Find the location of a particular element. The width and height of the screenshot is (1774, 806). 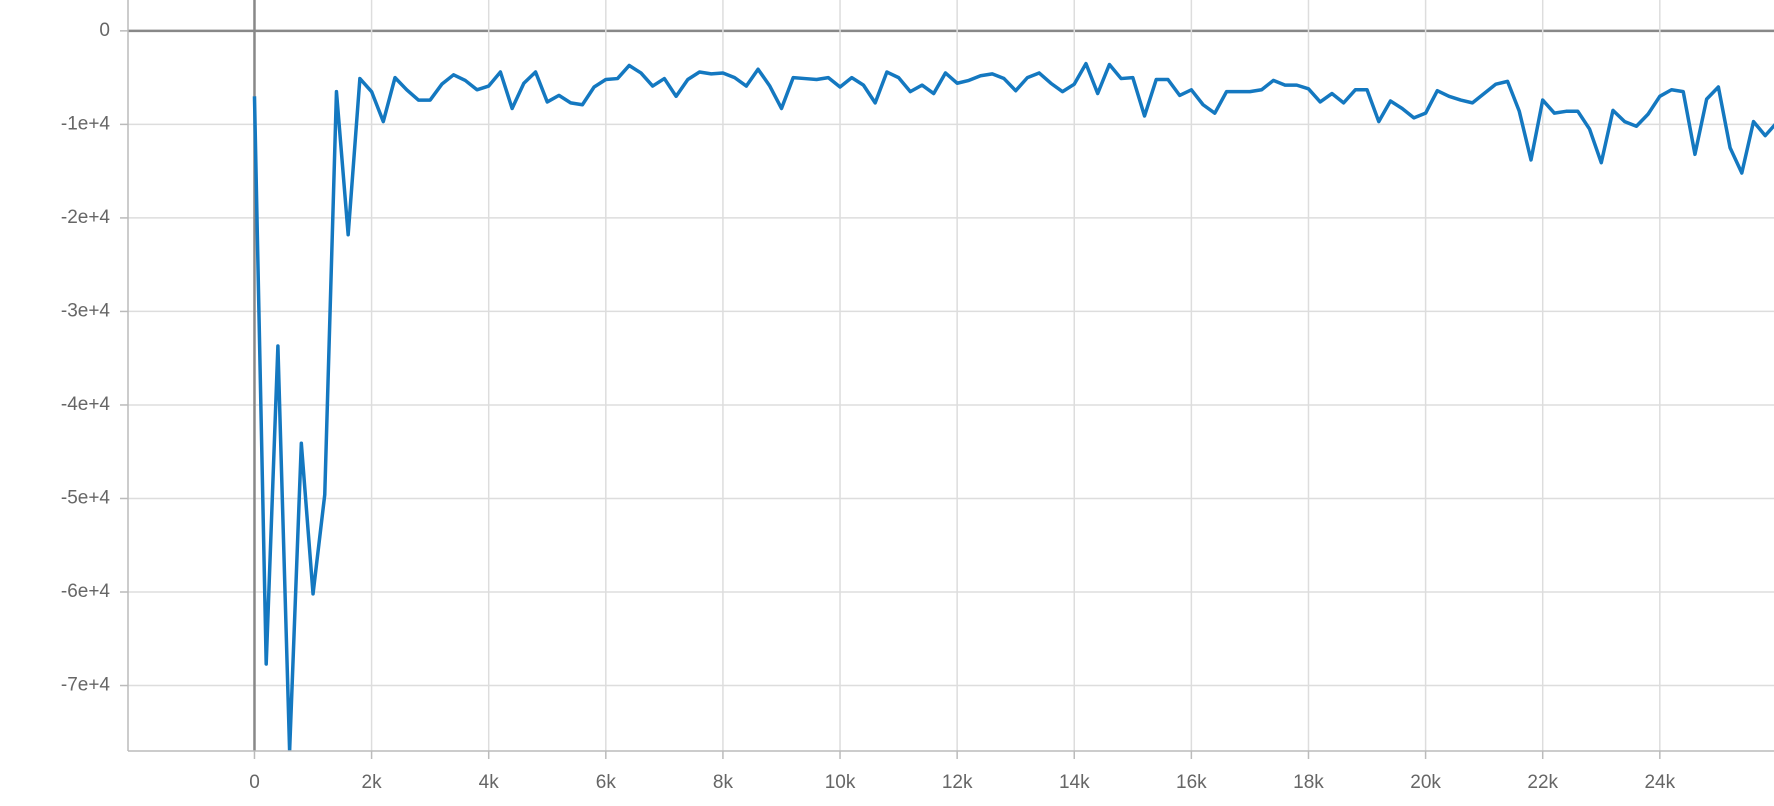

y-tick-label: -3e+4 is located at coordinates (86, 310).